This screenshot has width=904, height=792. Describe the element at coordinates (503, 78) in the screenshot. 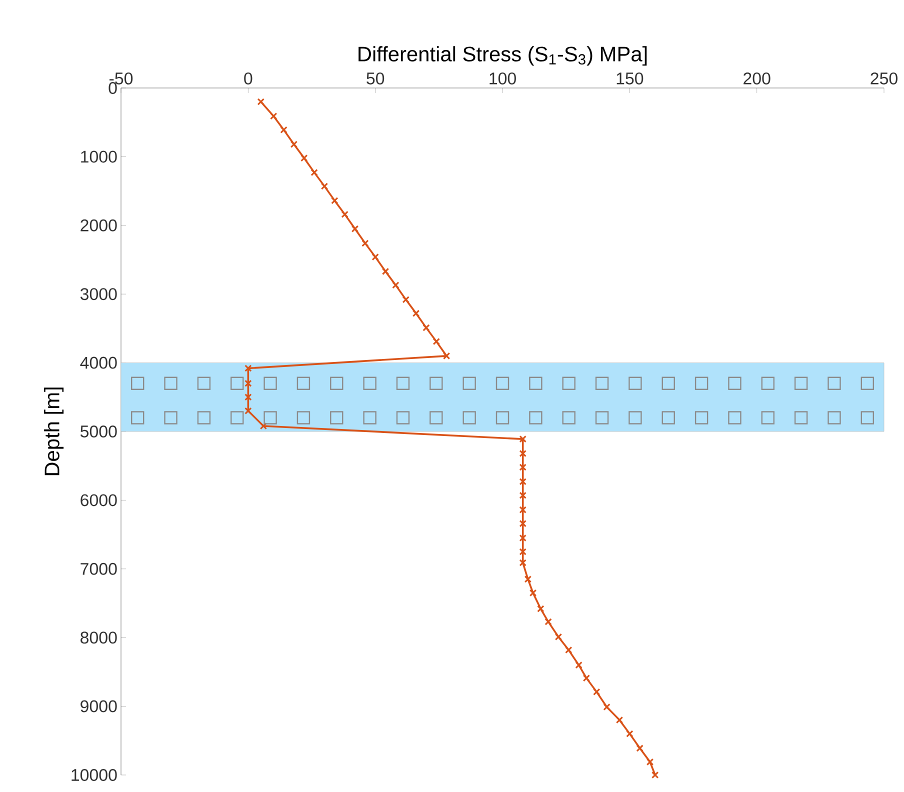

I see `x-tick-label: 100` at that location.